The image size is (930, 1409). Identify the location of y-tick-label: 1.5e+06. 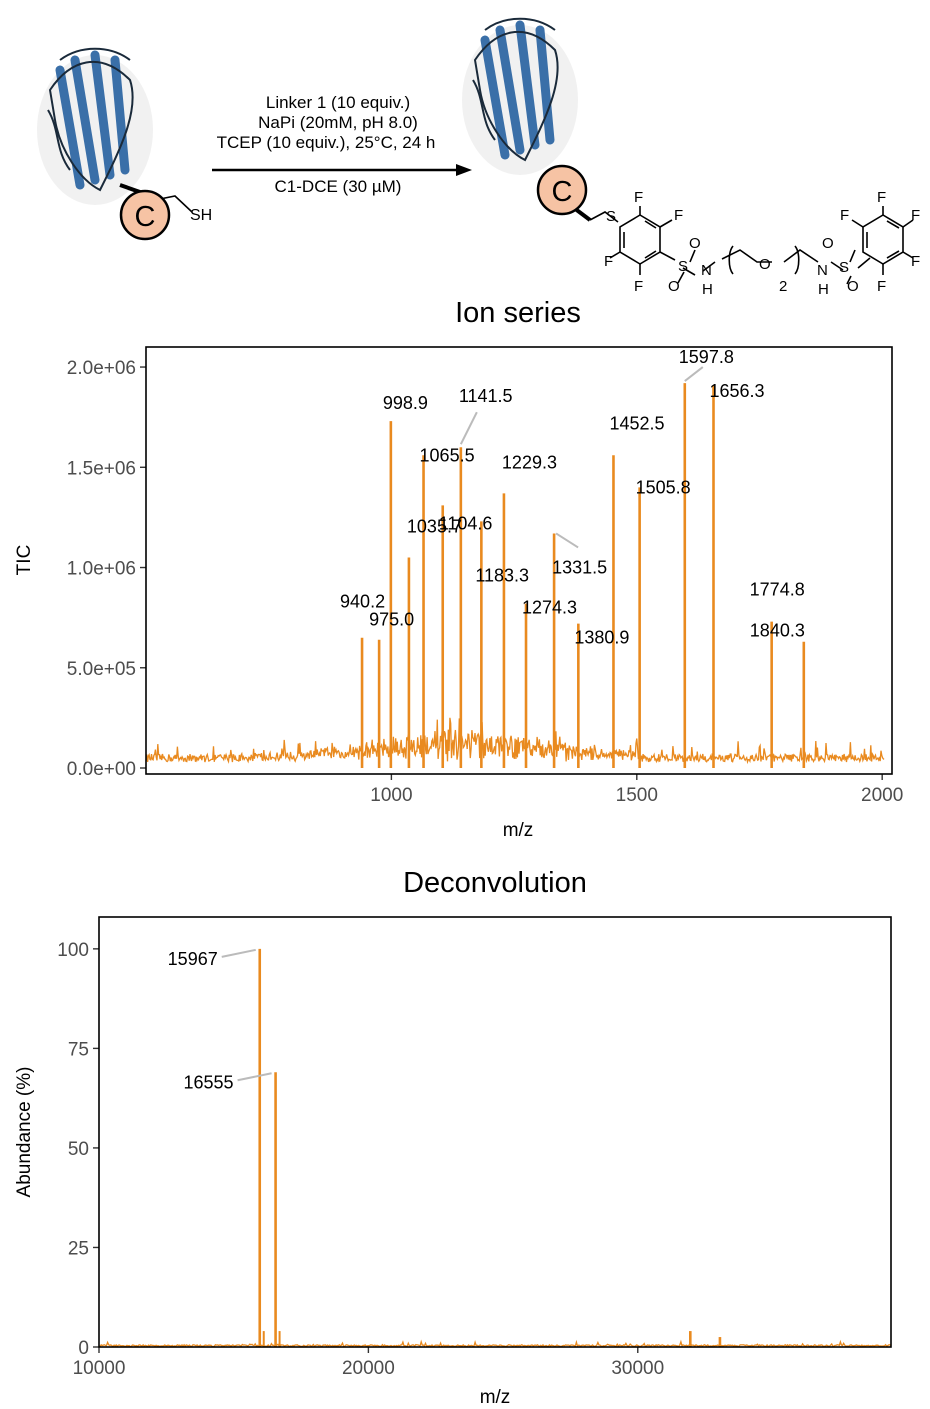
(101, 468).